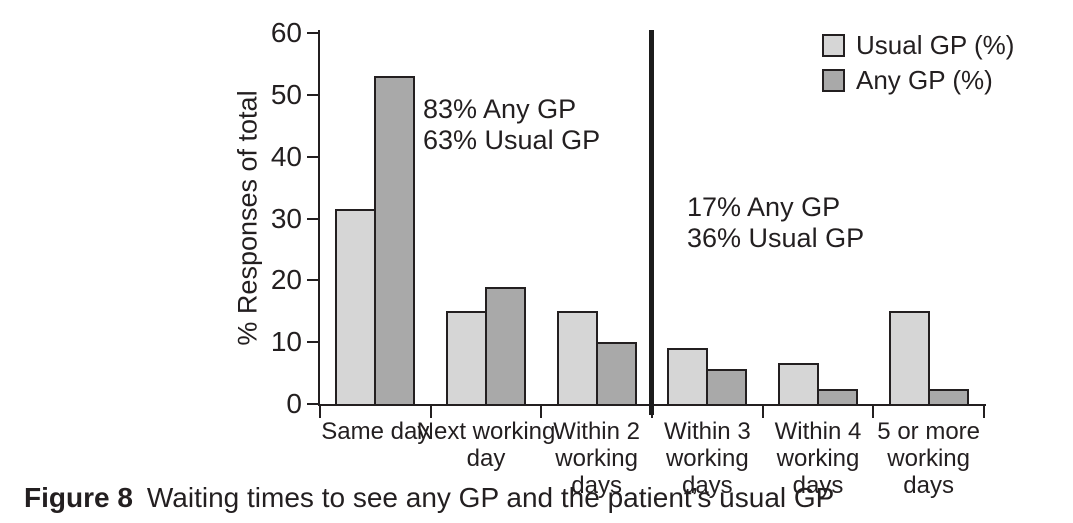 This screenshot has width=1073, height=523. I want to click on y-axis-tick-label: 30, so click(286, 218).